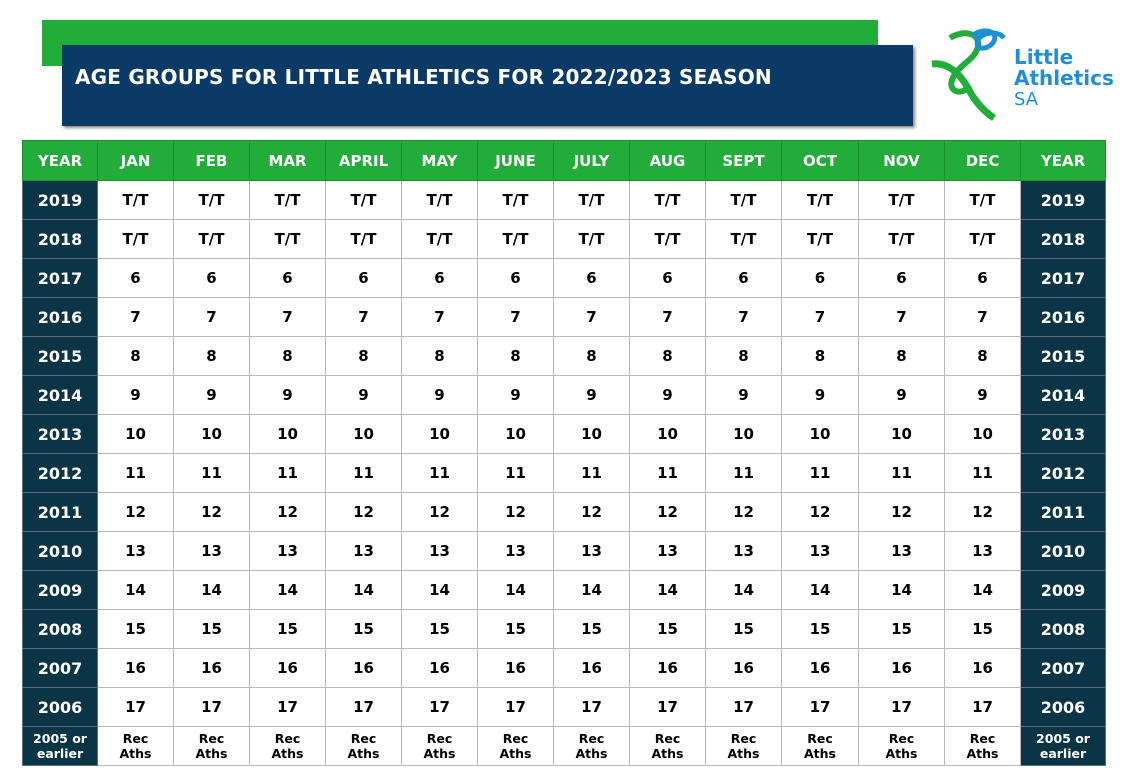 The image size is (1123, 777). I want to click on column-header: OCT, so click(820, 160).